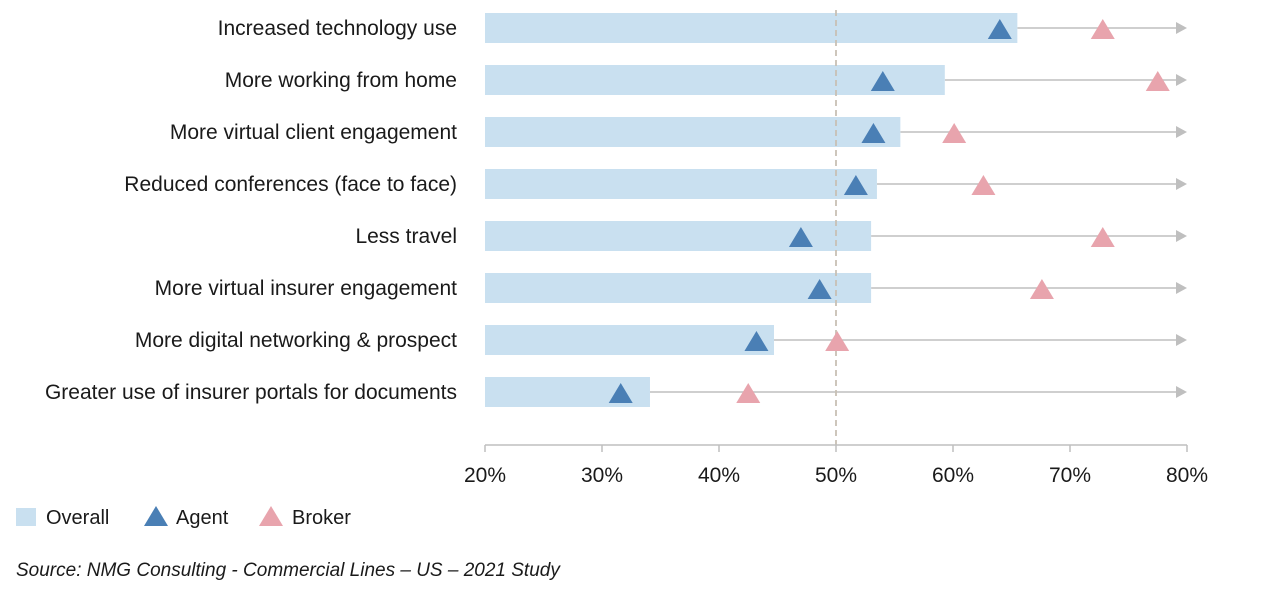 The image size is (1278, 601). Describe the element at coordinates (341, 80) in the screenshot. I see `category-label: More working from home` at that location.